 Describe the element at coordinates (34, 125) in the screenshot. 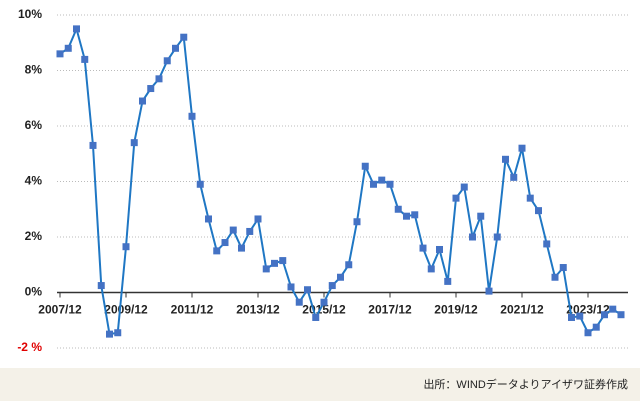

I see `y-tick-label: 6%` at that location.